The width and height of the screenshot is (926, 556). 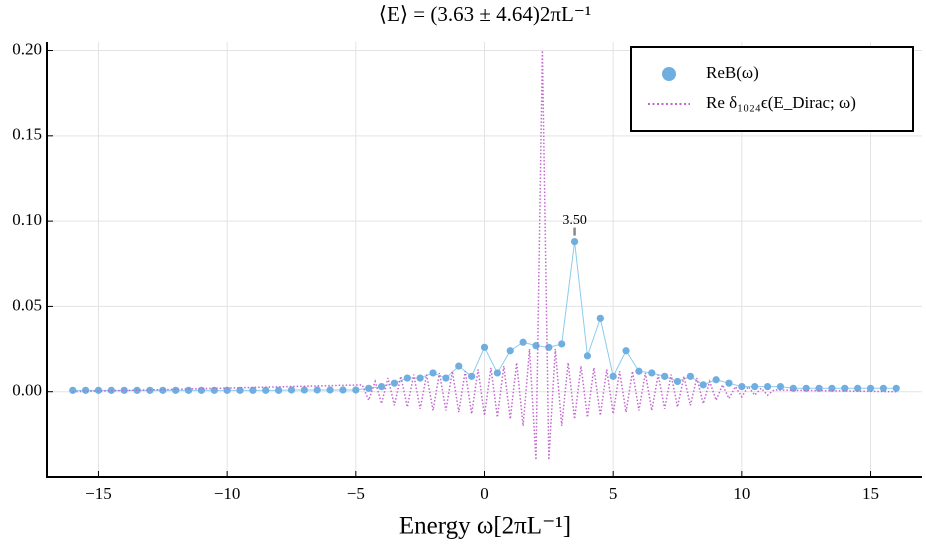 I want to click on x-tick-label: 15, so click(x=870, y=493).